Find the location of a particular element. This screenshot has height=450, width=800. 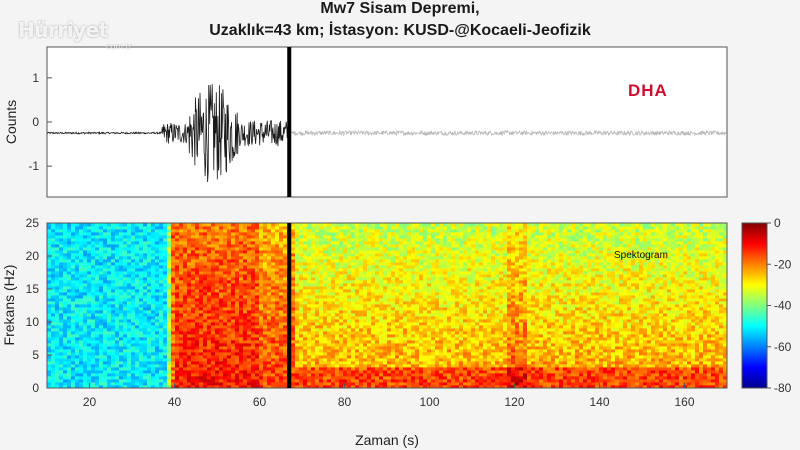

waveform-ytick-label: 0 is located at coordinates (35, 122).